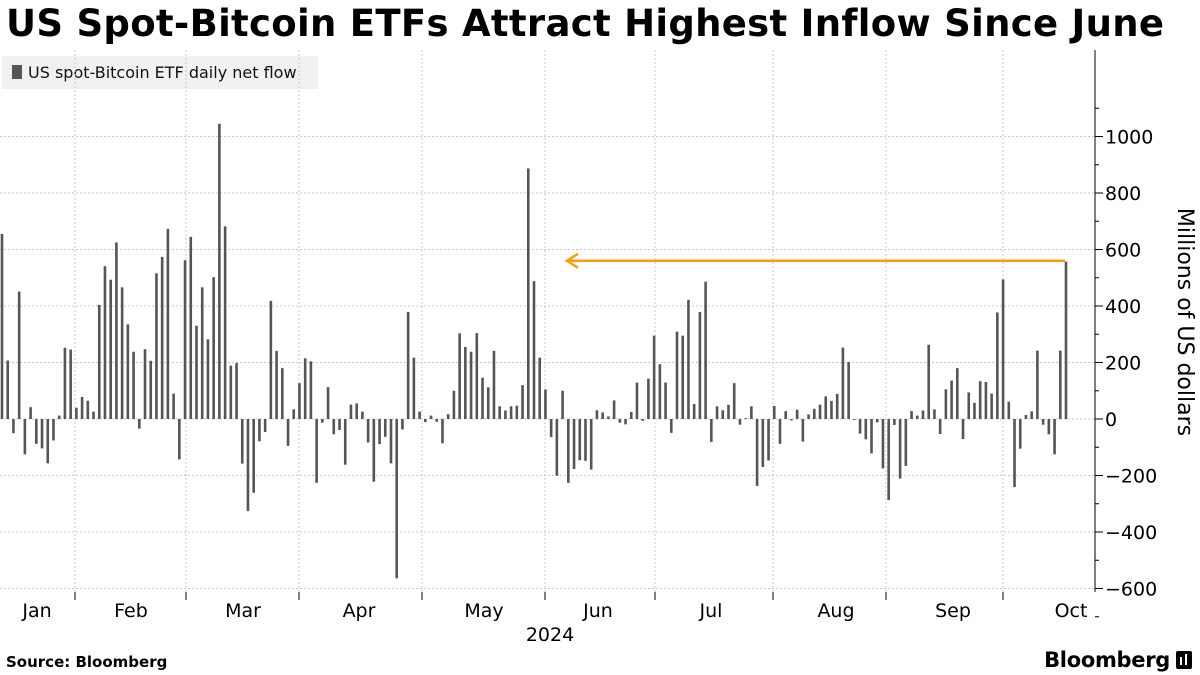  Describe the element at coordinates (571, 260) in the screenshot. I see `annotation-arrow-head` at that location.